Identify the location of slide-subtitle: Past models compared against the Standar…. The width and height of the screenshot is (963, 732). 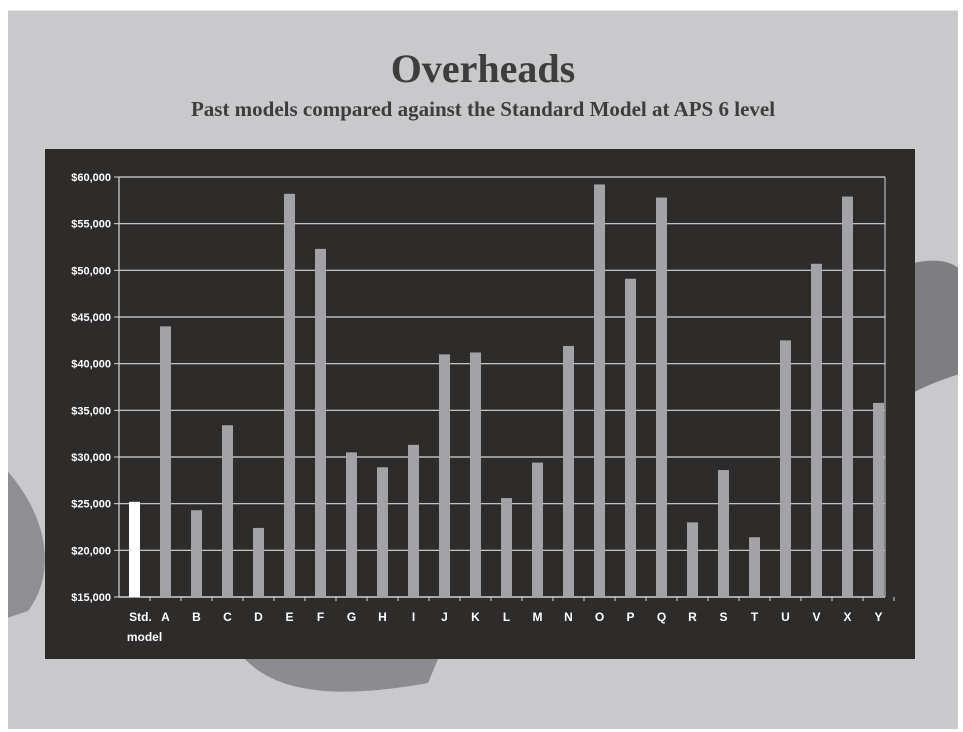
(483, 109).